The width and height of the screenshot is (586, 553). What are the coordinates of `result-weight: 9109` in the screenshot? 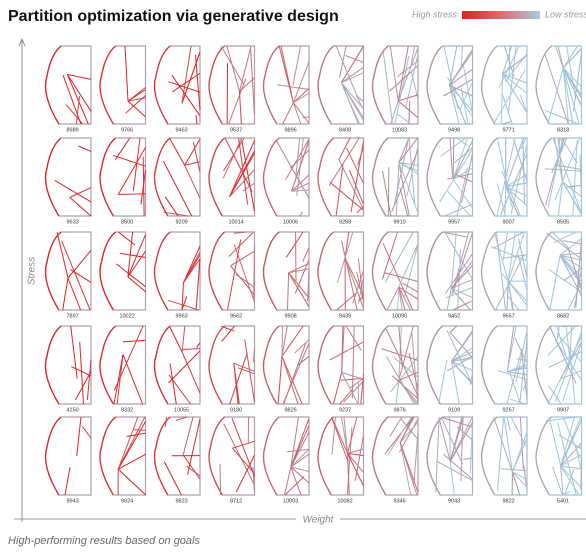 It's located at (454, 410).